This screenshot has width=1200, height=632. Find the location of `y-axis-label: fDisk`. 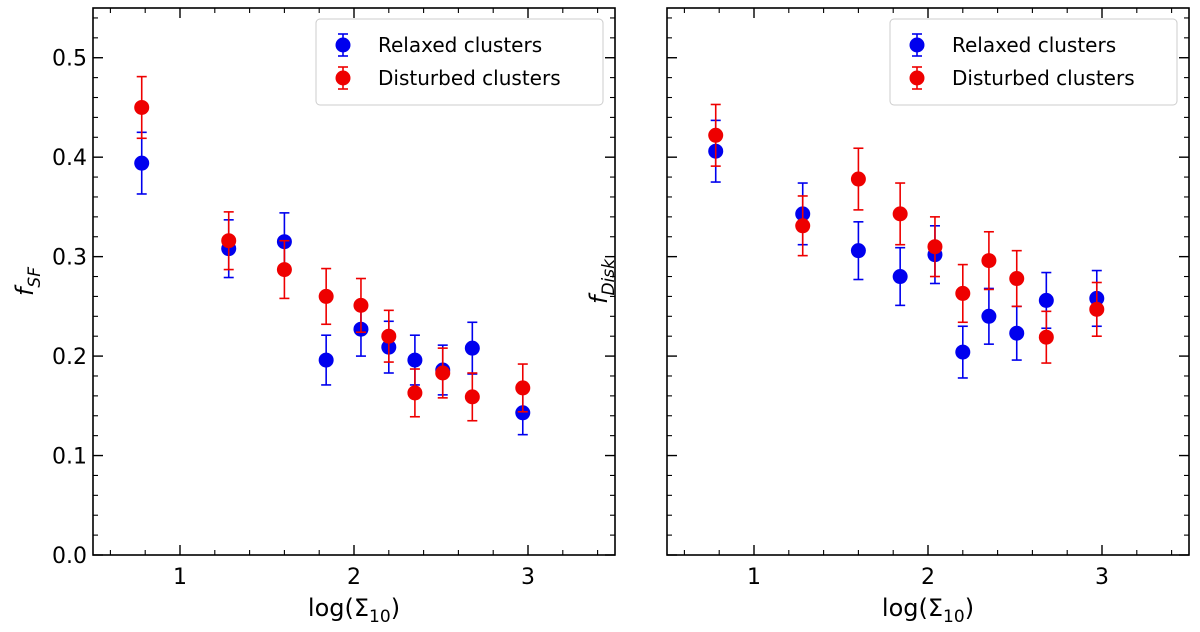

y-axis-label: fDisk is located at coordinates (602, 281).